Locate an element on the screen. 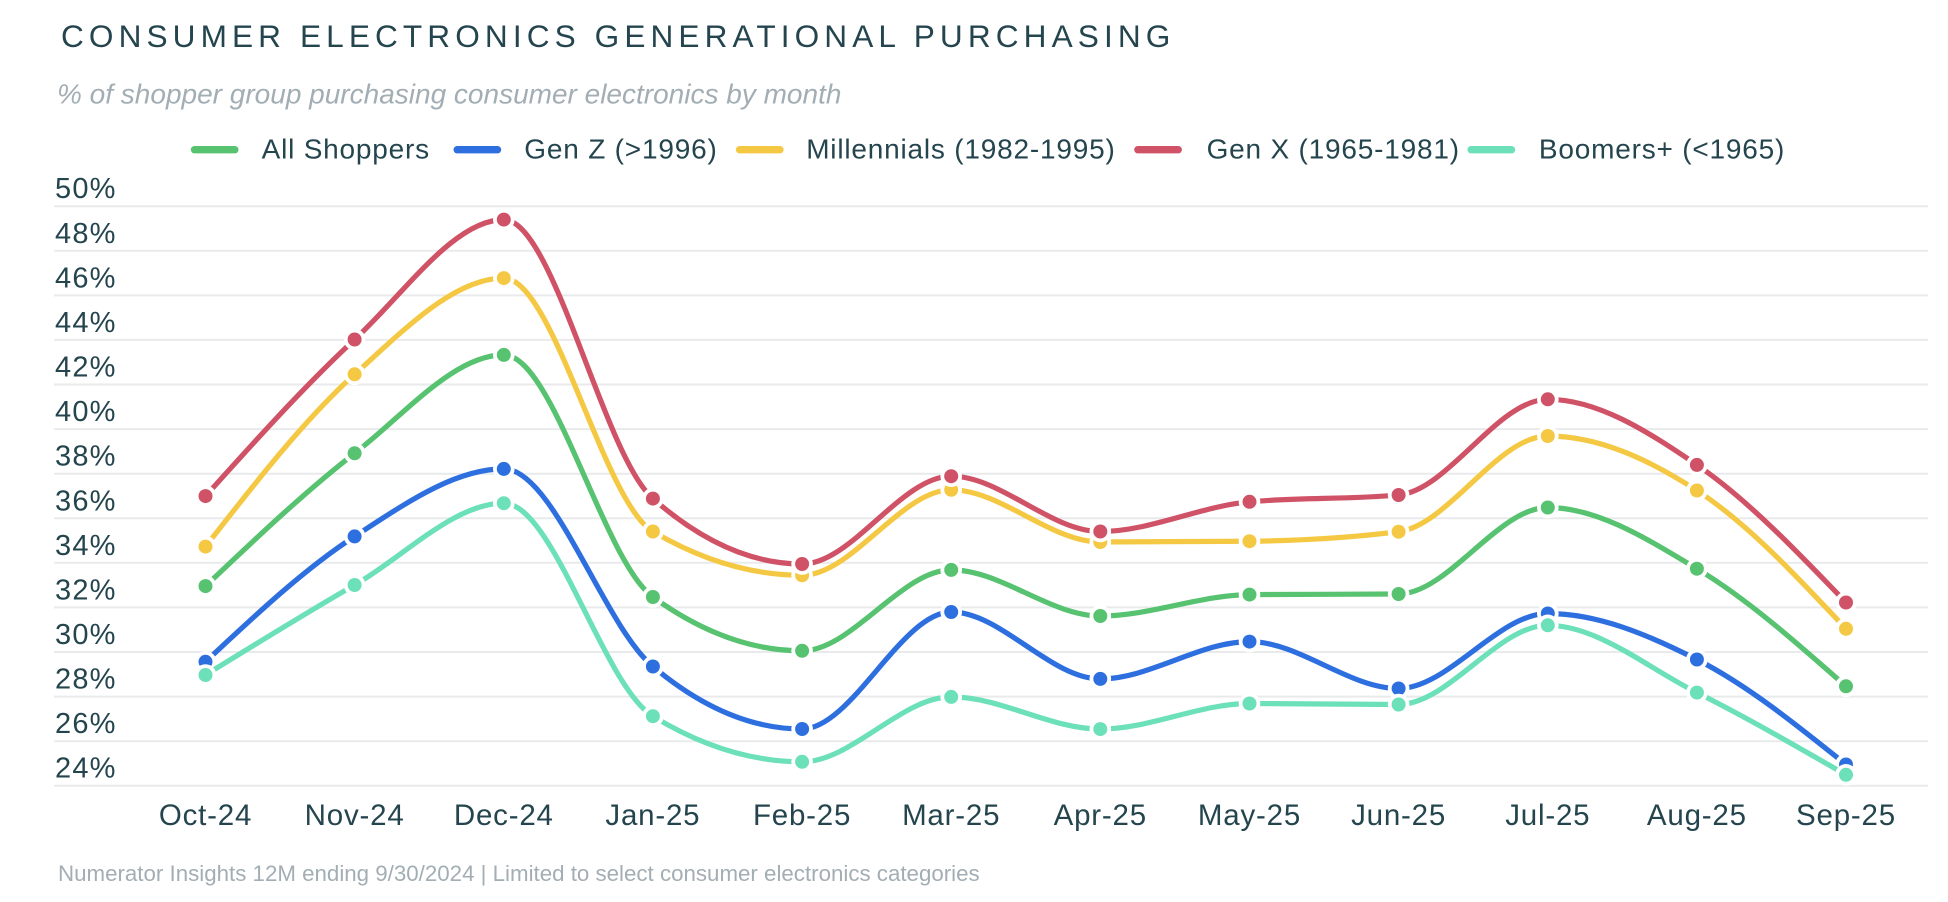 The image size is (1948, 902). svg-text: Boomers+ (<1965) is located at coordinates (1662, 149).